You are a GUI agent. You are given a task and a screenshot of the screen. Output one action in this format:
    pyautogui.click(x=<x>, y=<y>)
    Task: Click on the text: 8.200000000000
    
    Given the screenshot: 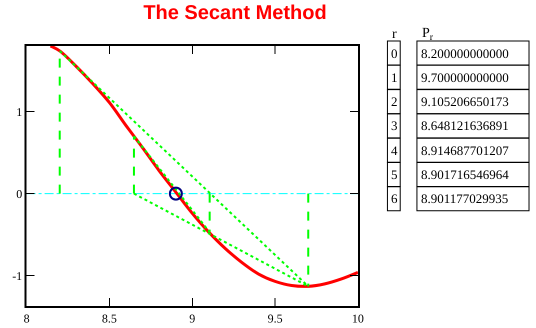 What is the action you would take?
    pyautogui.click(x=465, y=53)
    